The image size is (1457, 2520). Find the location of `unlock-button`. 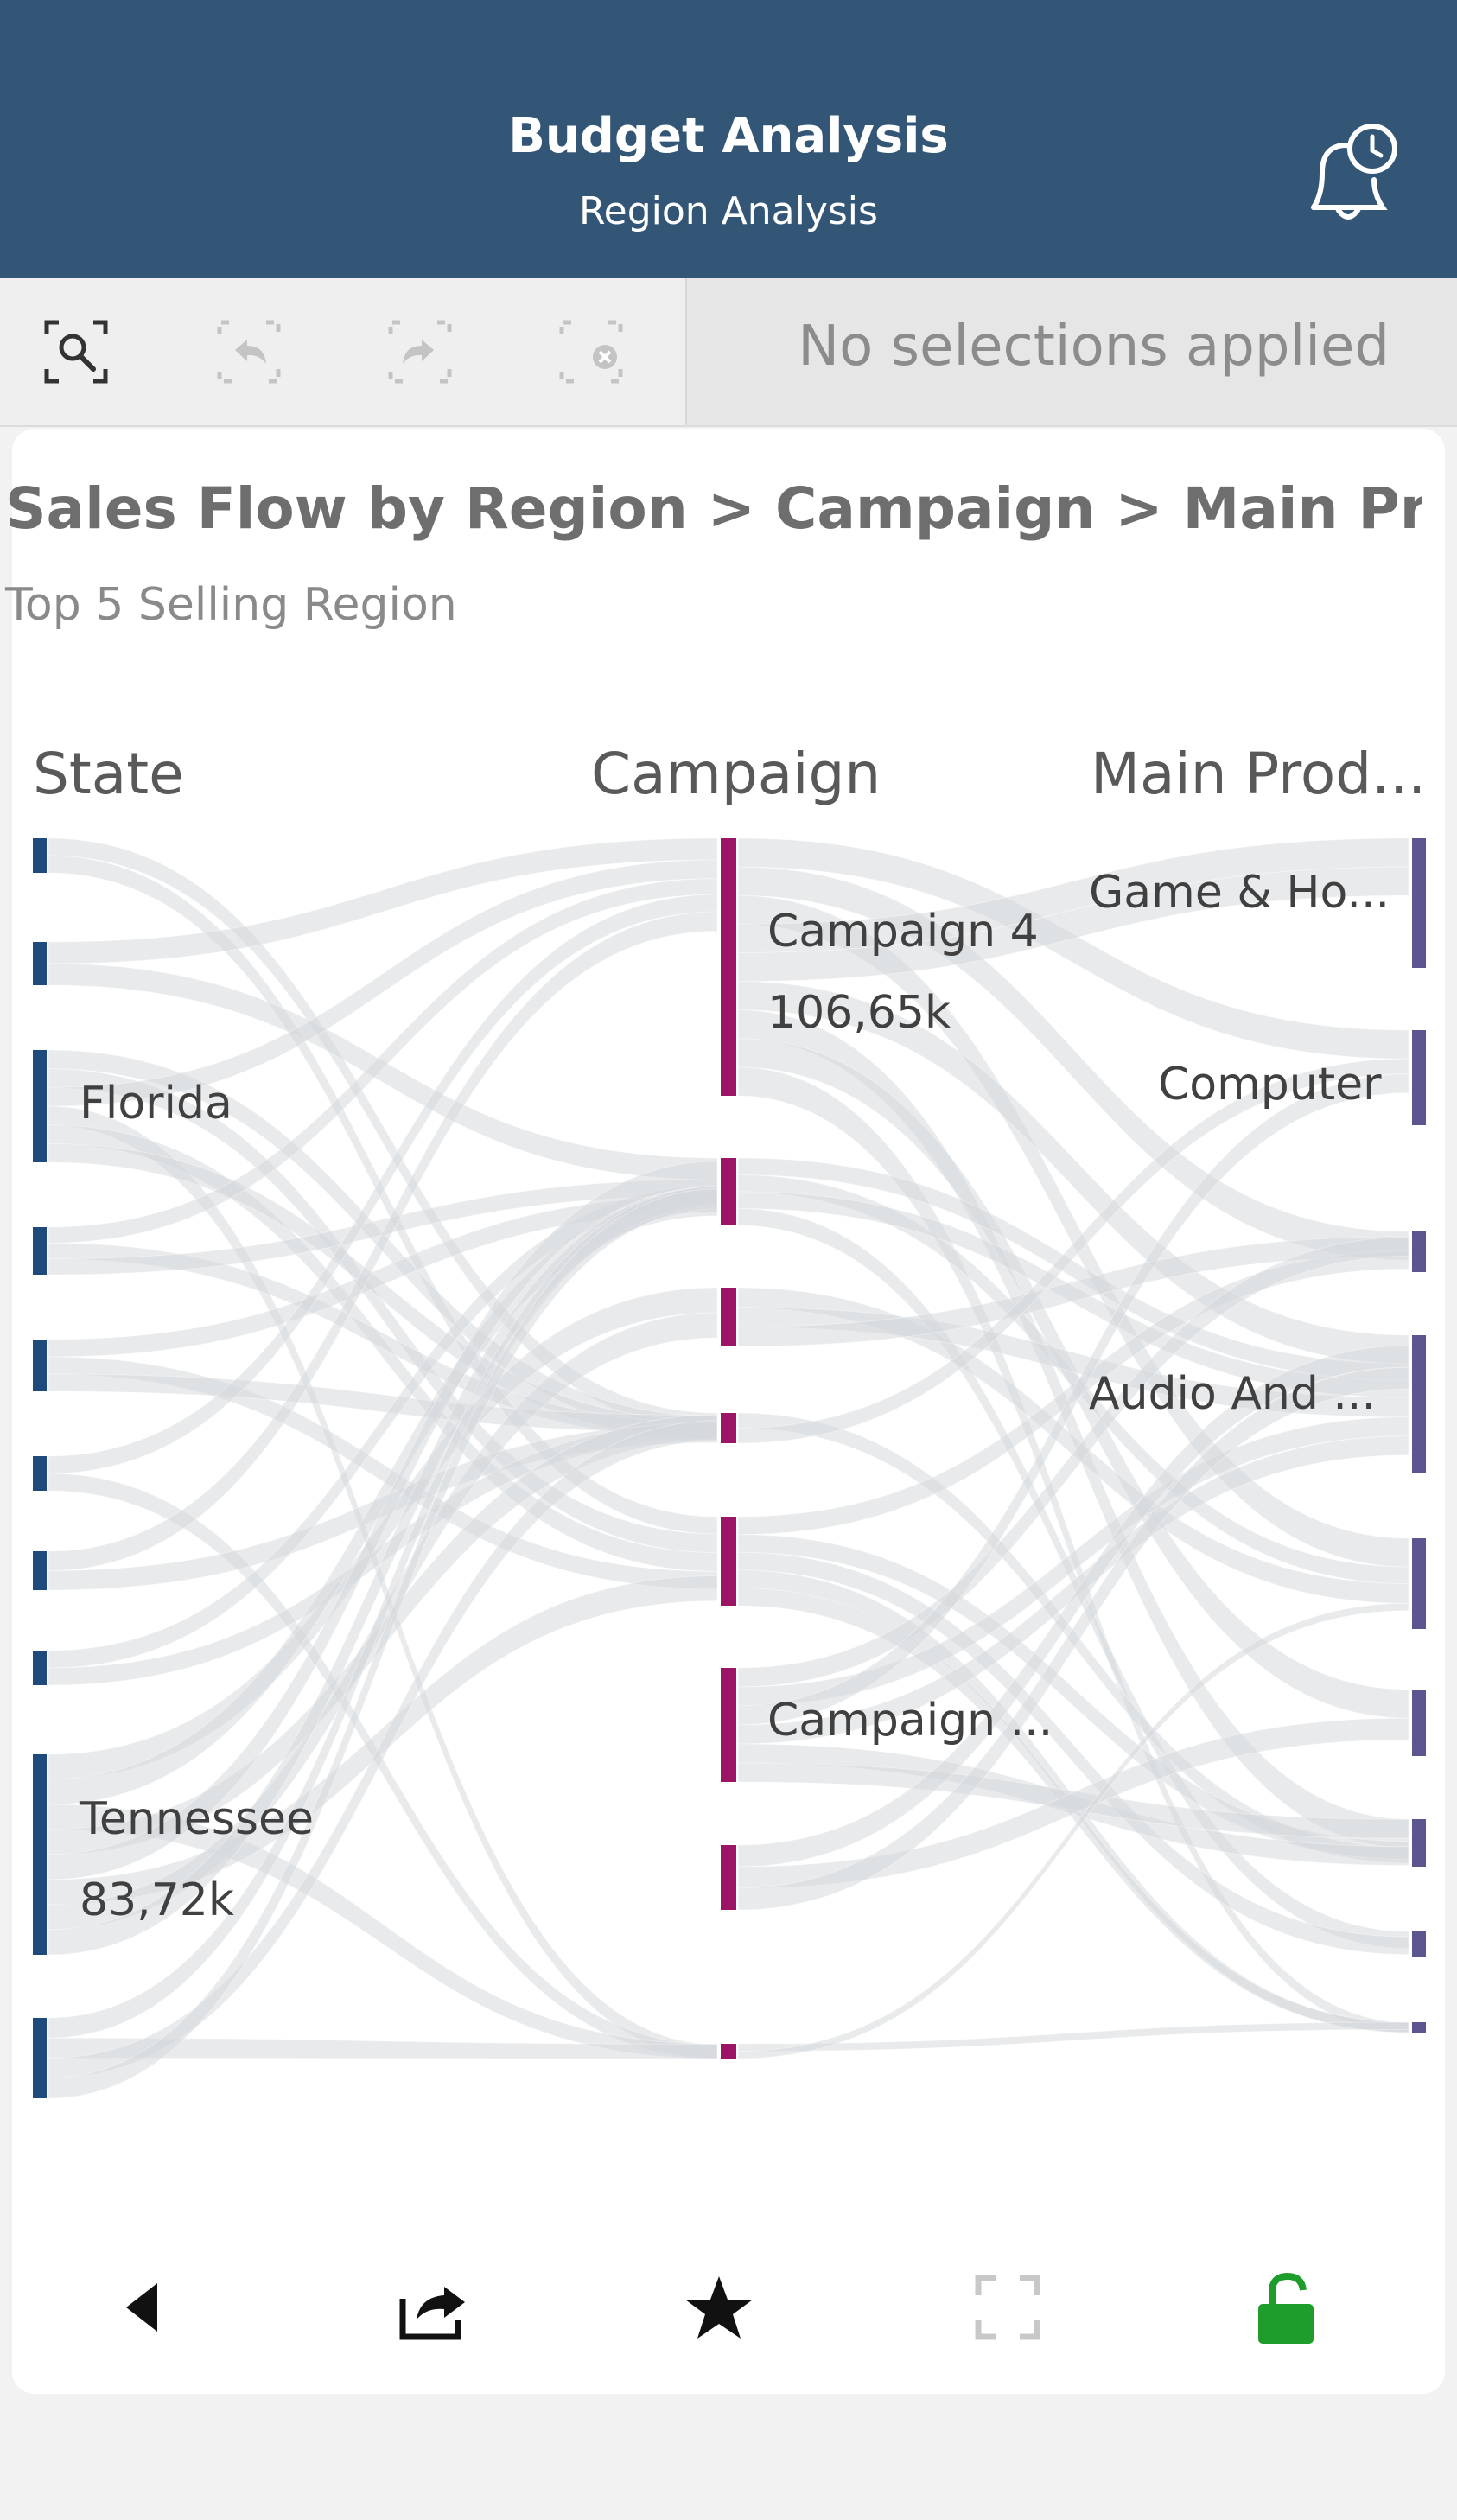

unlock-button is located at coordinates (1286, 2307).